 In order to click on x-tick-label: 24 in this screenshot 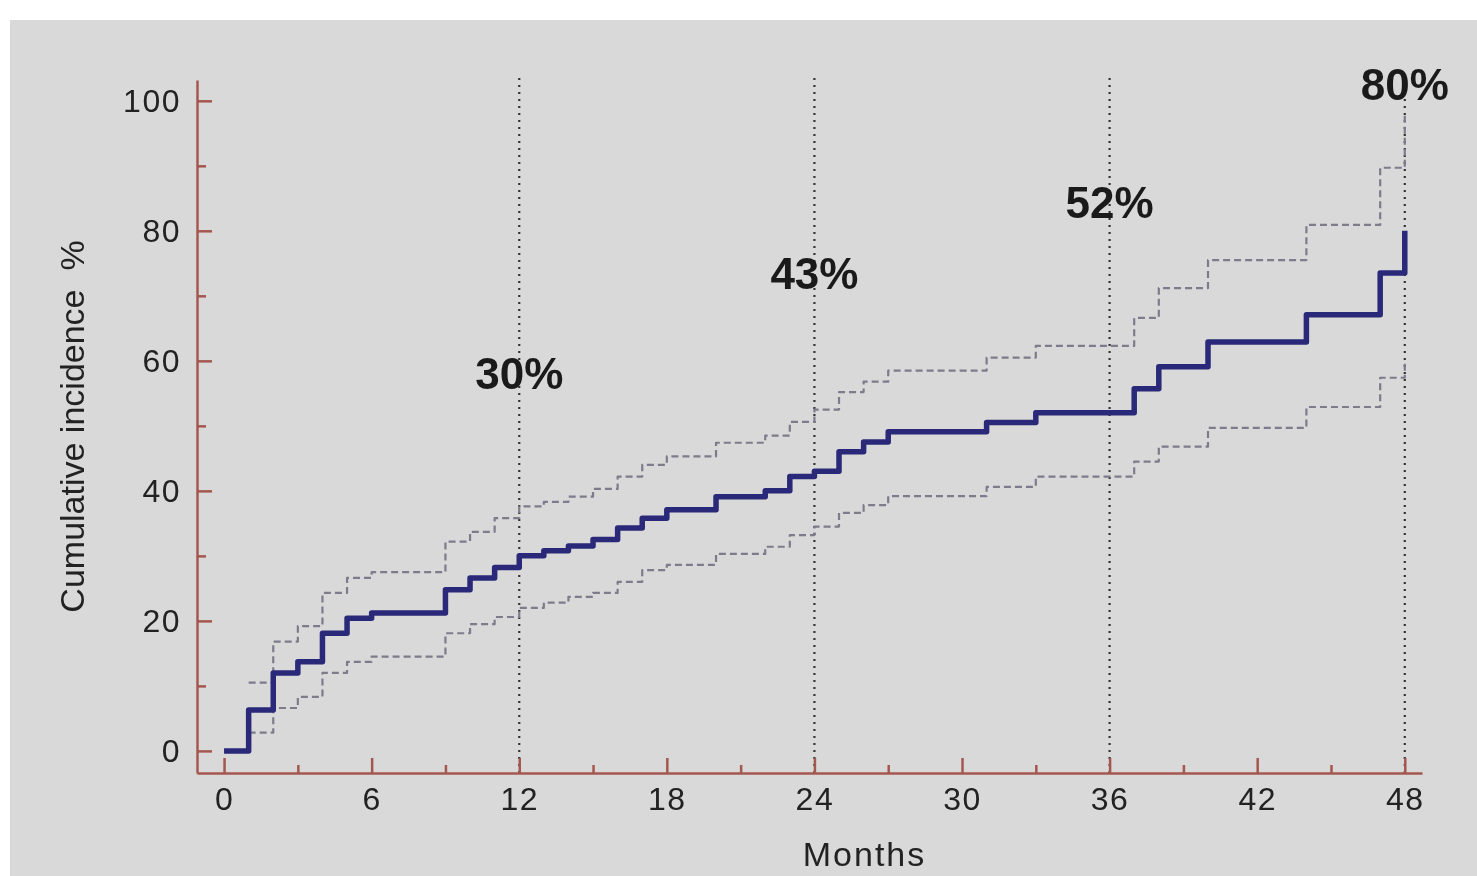, I will do `click(815, 798)`.